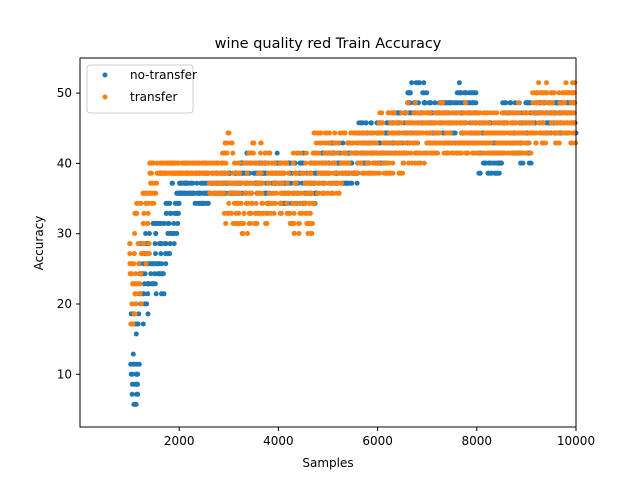 The image size is (640, 480). What do you see at coordinates (179, 441) in the screenshot?
I see `x-tick-label: 2000` at bounding box center [179, 441].